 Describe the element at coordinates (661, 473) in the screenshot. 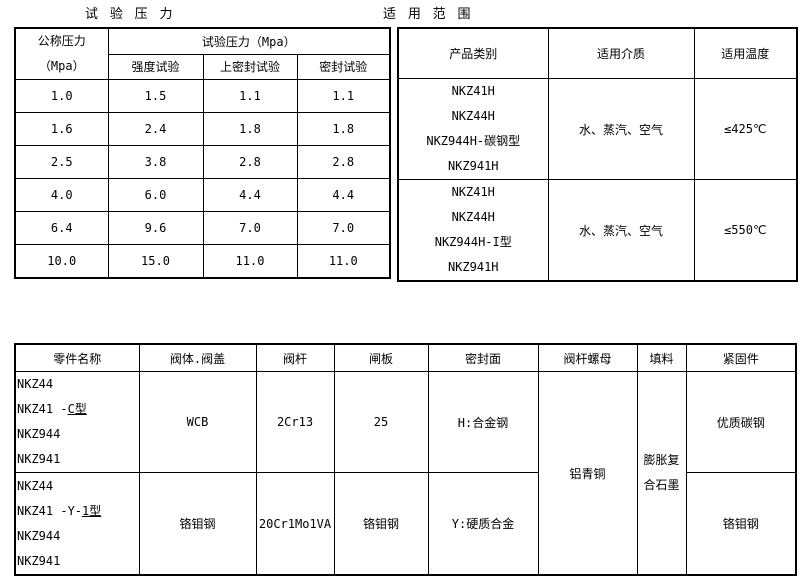

I see `packing-cell: 膨胀复合石墨` at that location.